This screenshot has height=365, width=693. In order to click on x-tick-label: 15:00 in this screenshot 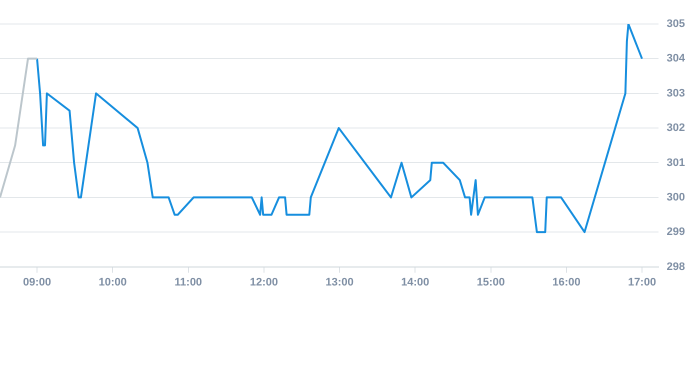, I will do `click(490, 282)`.